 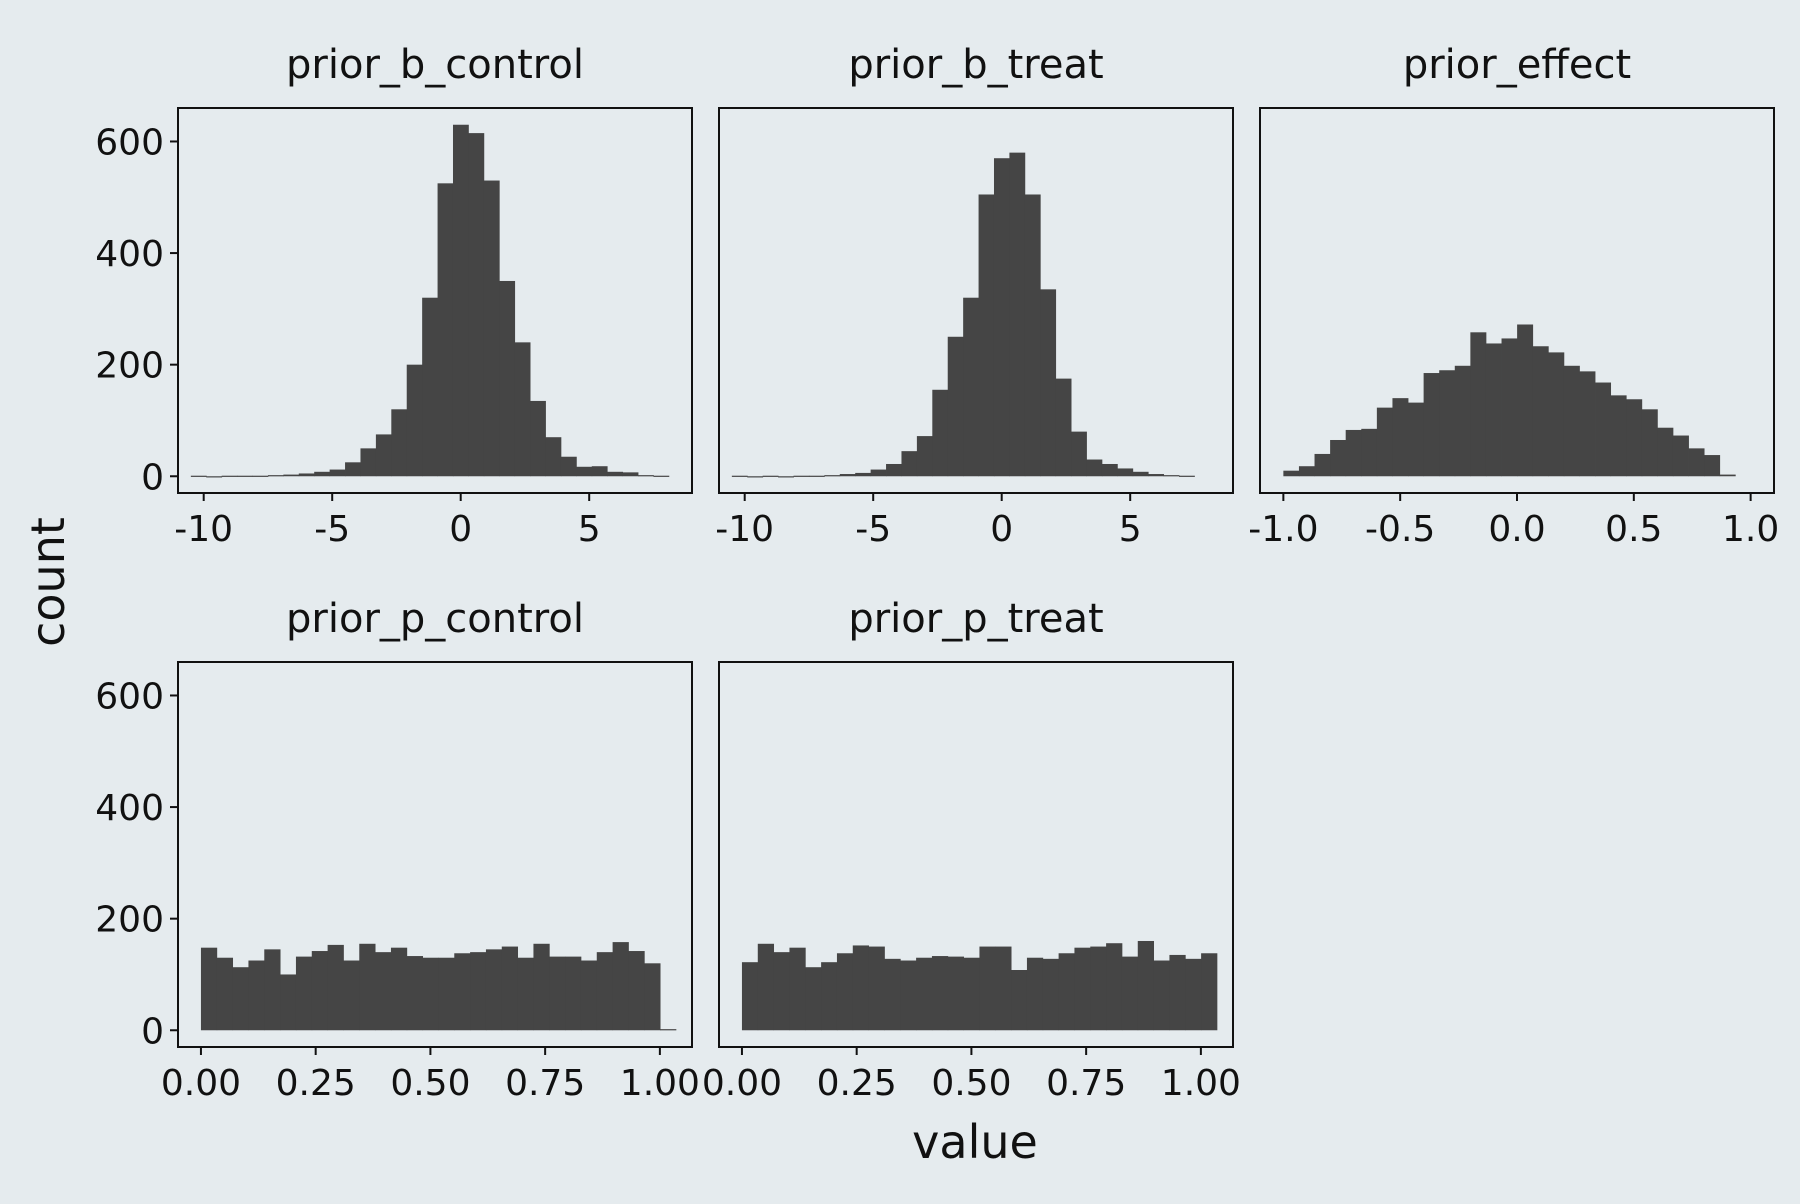 What do you see at coordinates (435, 65) in the screenshot?
I see `panel-title: prior_b_control` at bounding box center [435, 65].